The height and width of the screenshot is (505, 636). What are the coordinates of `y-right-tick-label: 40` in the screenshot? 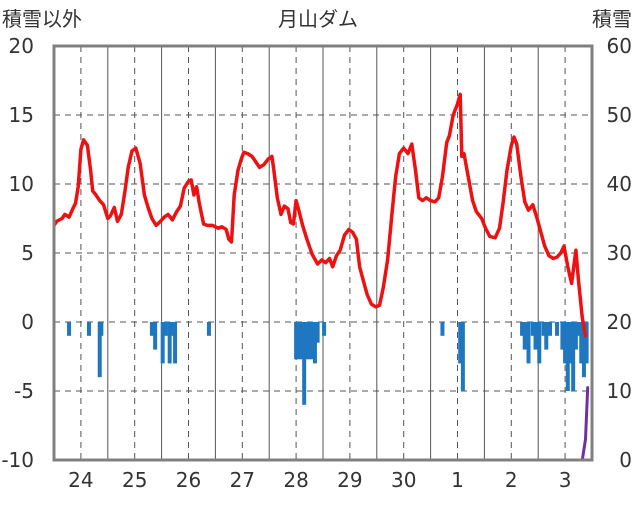 It's located at (619, 184).